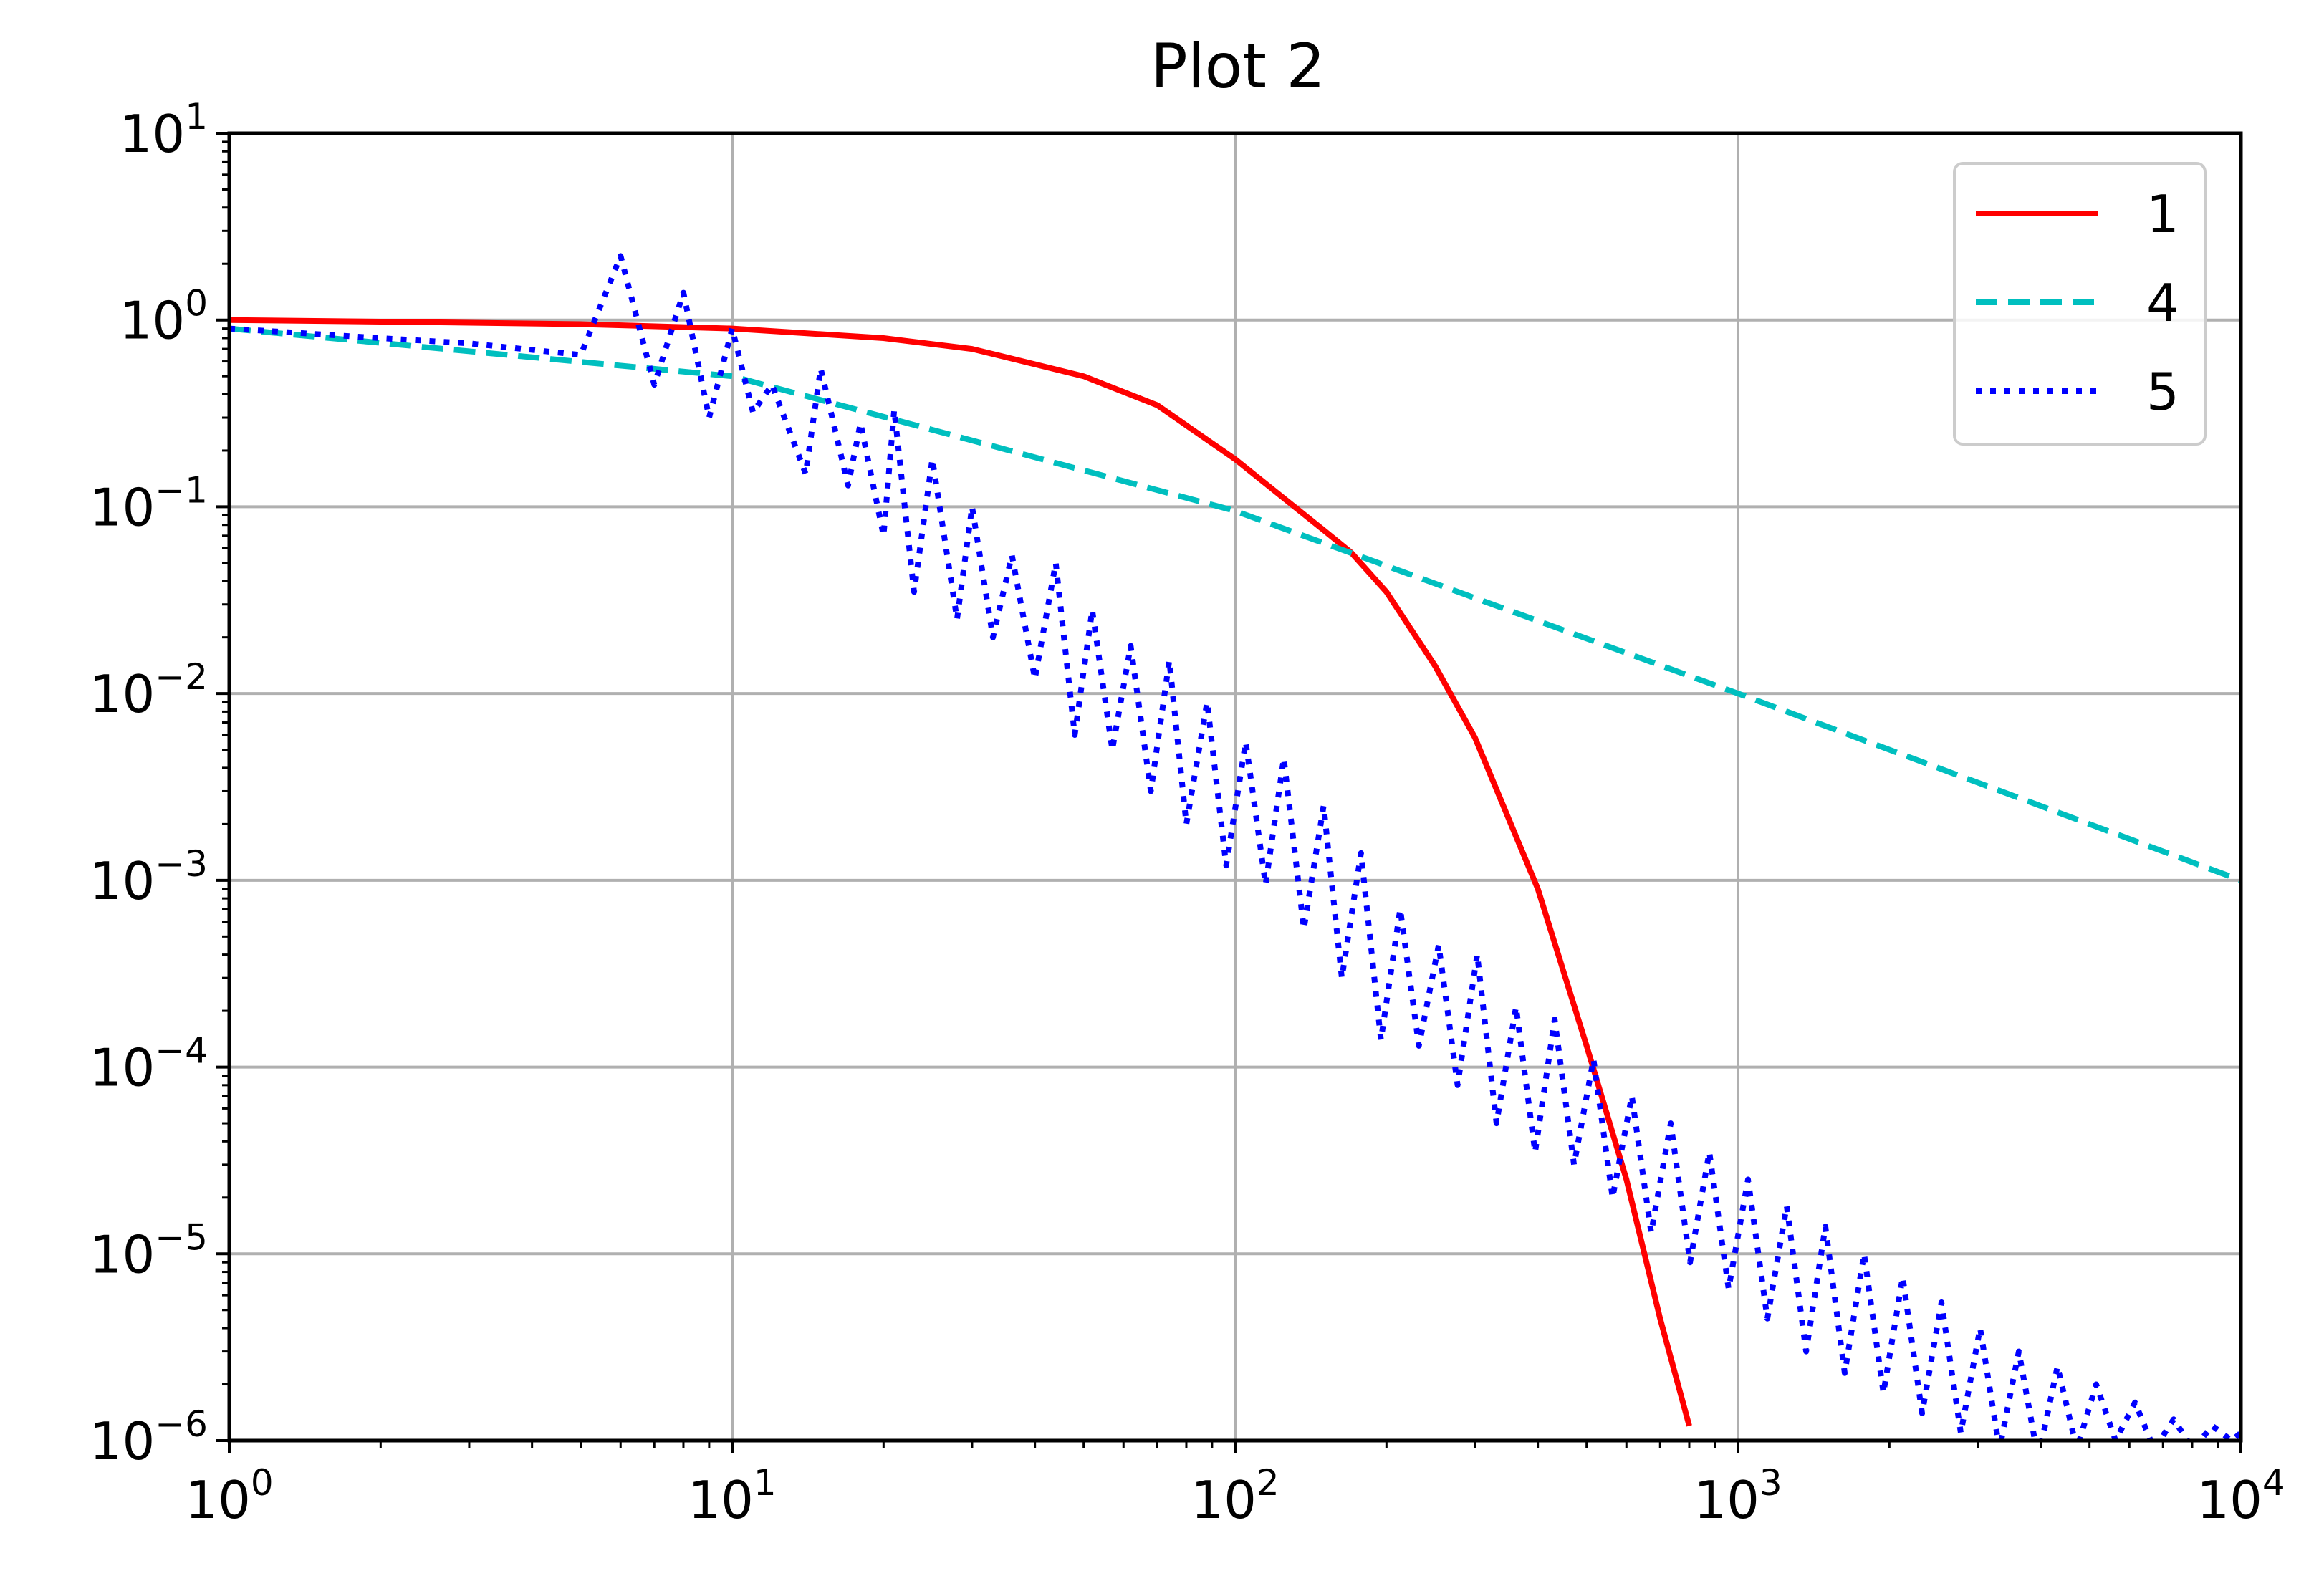  Describe the element at coordinates (1238, 66) in the screenshot. I see `chart-title: Plot 2` at that location.